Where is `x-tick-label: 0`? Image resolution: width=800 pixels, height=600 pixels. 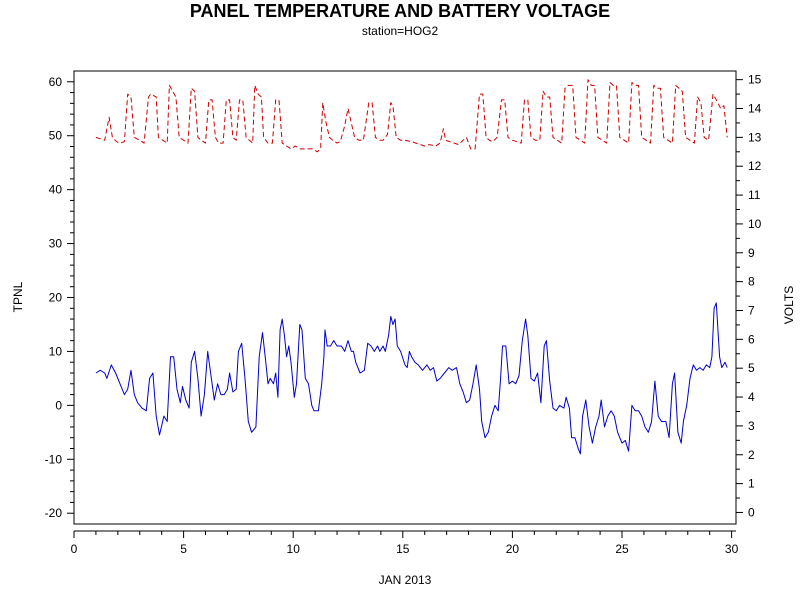 x-tick-label: 0 is located at coordinates (74, 549).